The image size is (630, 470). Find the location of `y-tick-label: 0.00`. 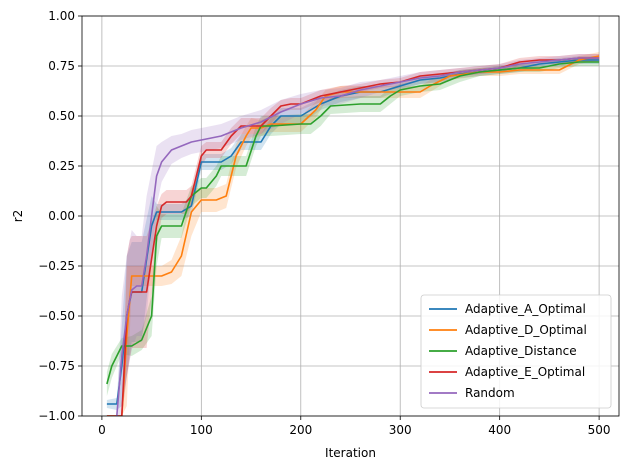

y-tick-label: 0.00 is located at coordinates (61, 216).